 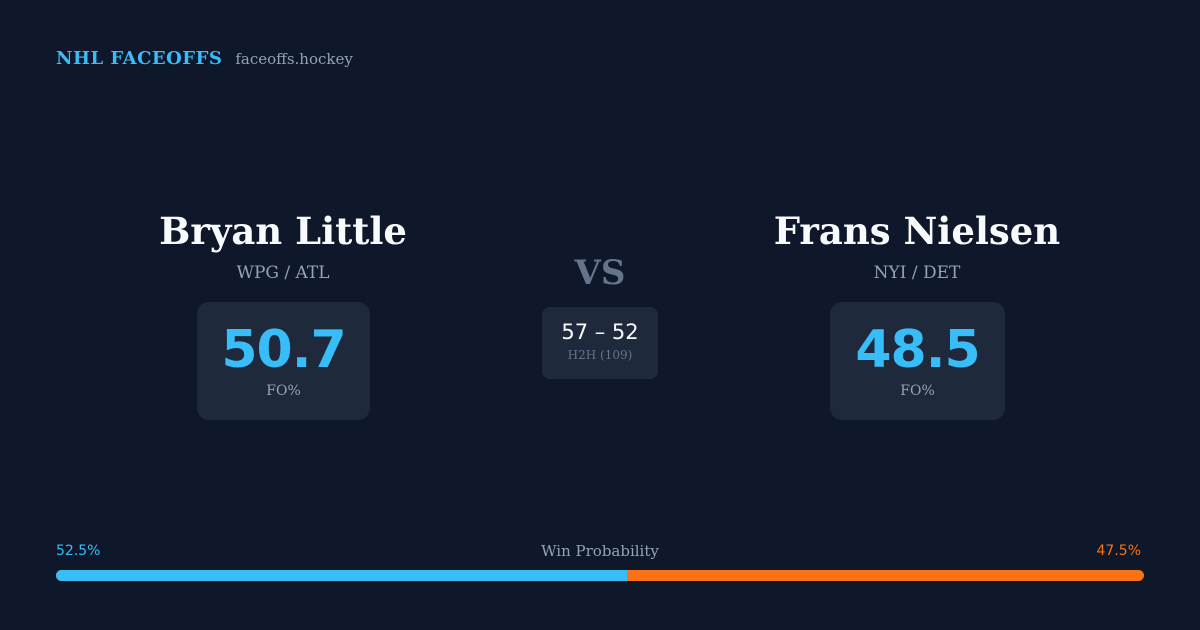 I want to click on player-left: Bryan Little WPG / ATL, so click(x=283, y=245).